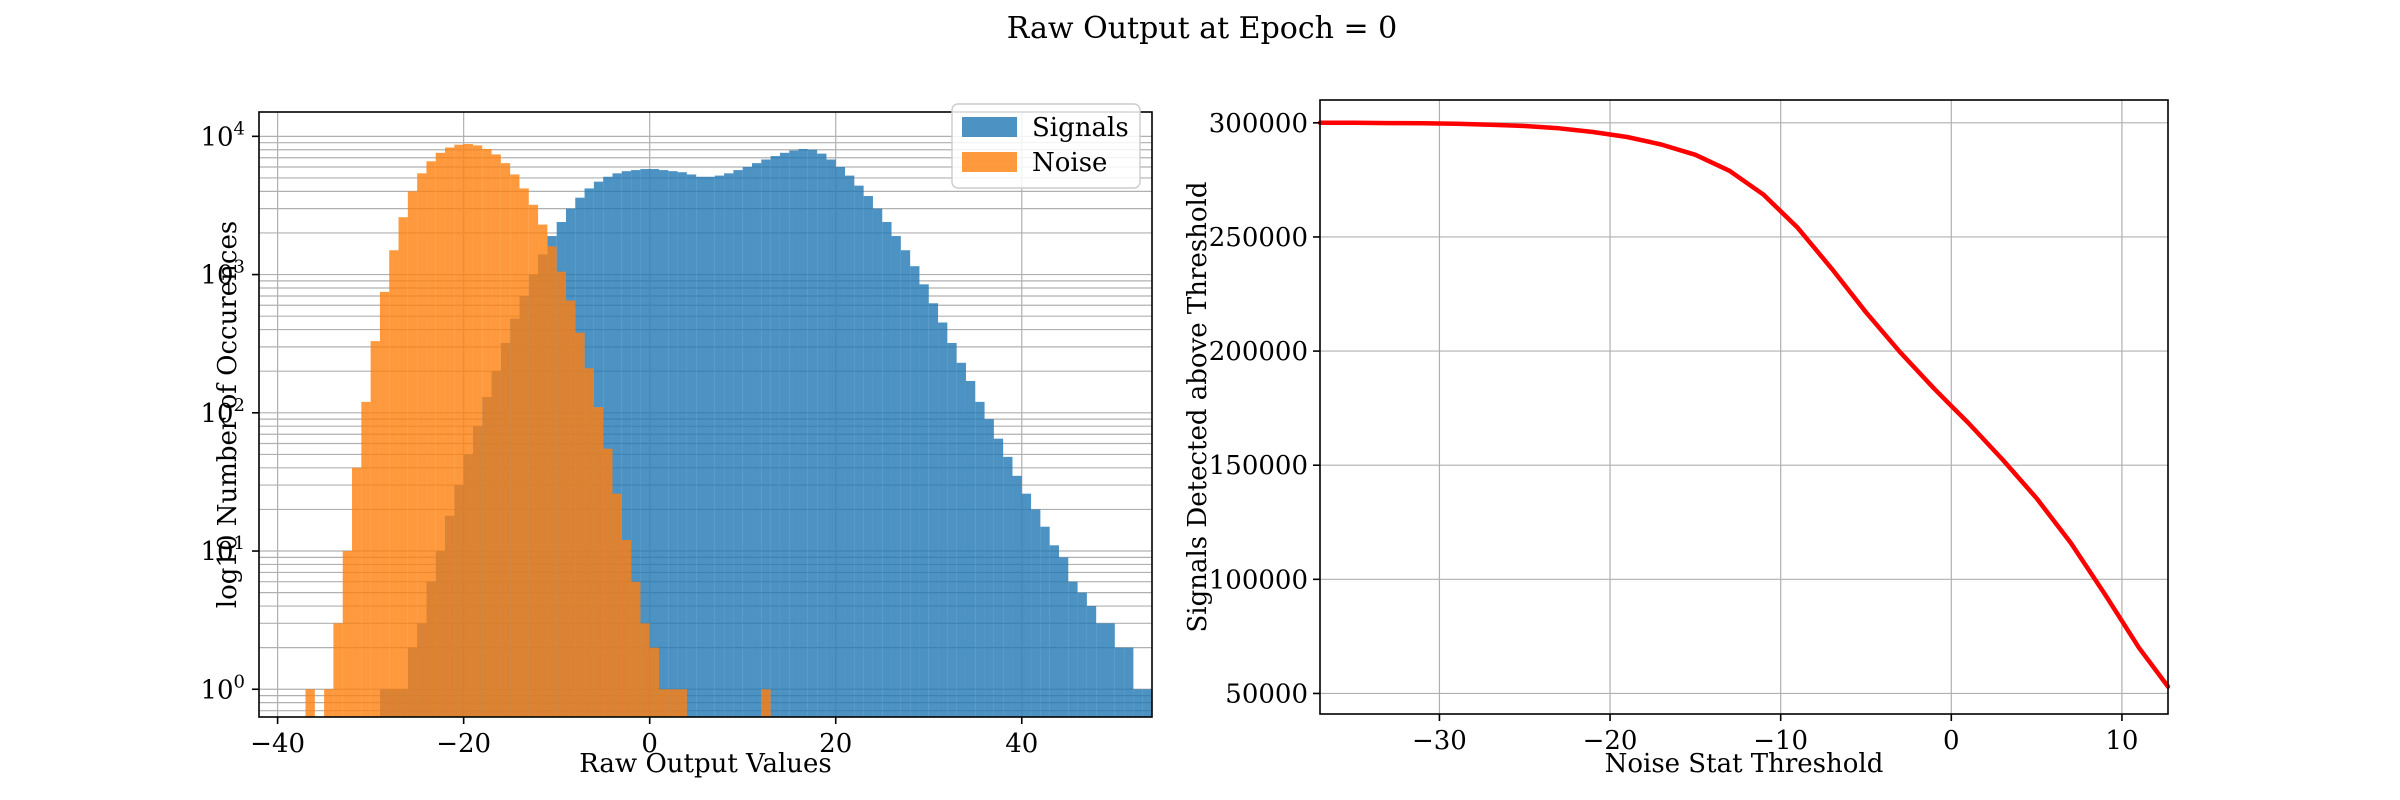  Describe the element at coordinates (1258, 466) in the screenshot. I see `y-tick-label: 150000` at that location.